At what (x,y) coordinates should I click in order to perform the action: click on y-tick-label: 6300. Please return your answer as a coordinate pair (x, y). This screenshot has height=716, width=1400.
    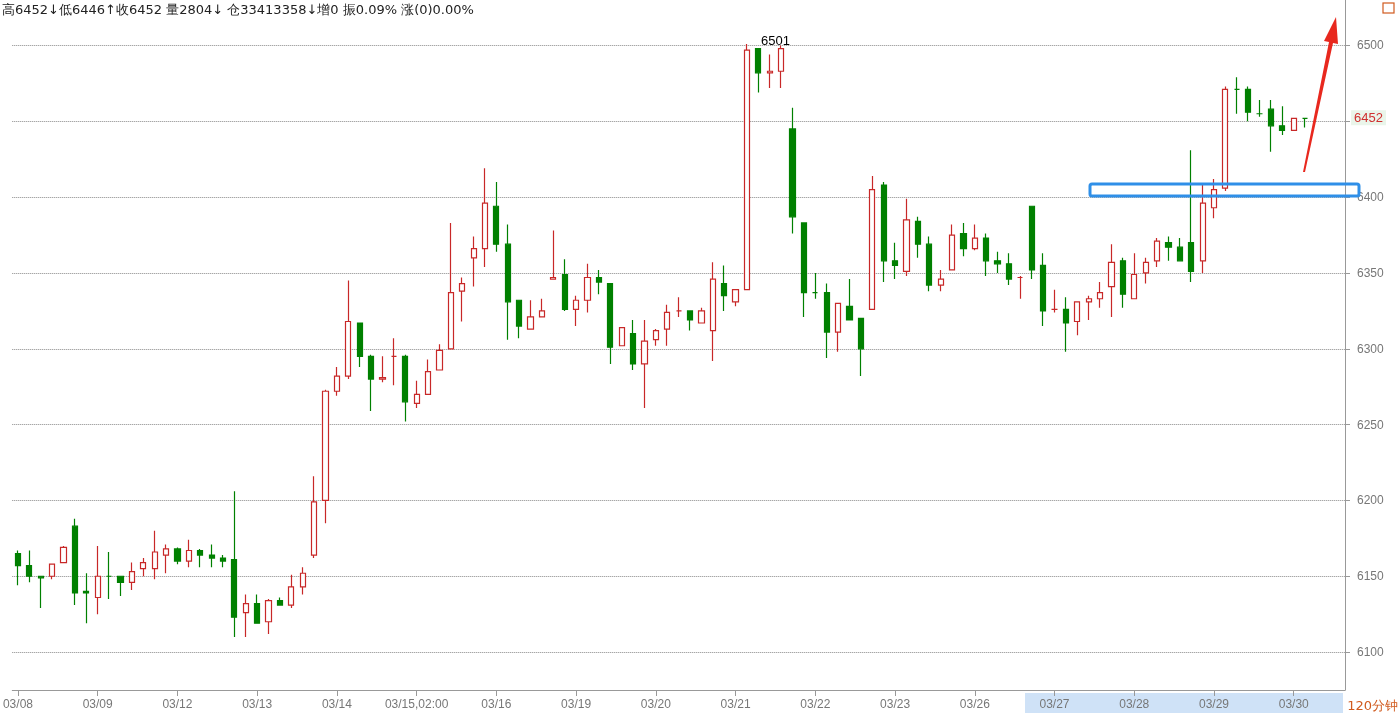
    Looking at the image, I should click on (1371, 348).